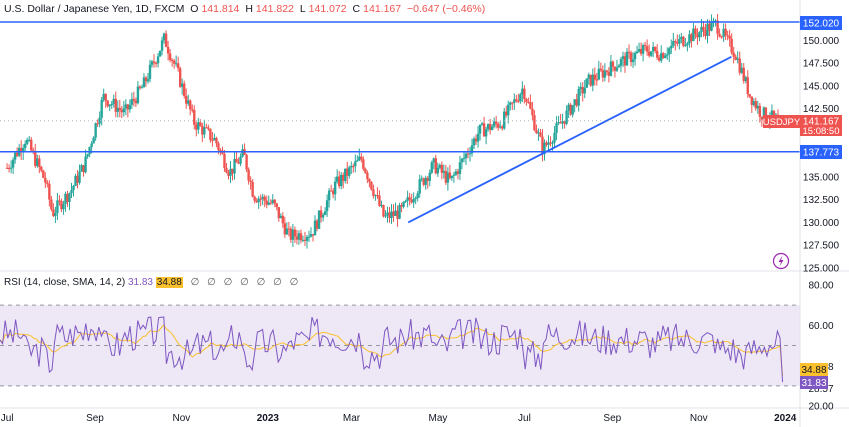 This screenshot has width=849, height=427. I want to click on rsi-tick-label: 28.57, so click(820, 389).